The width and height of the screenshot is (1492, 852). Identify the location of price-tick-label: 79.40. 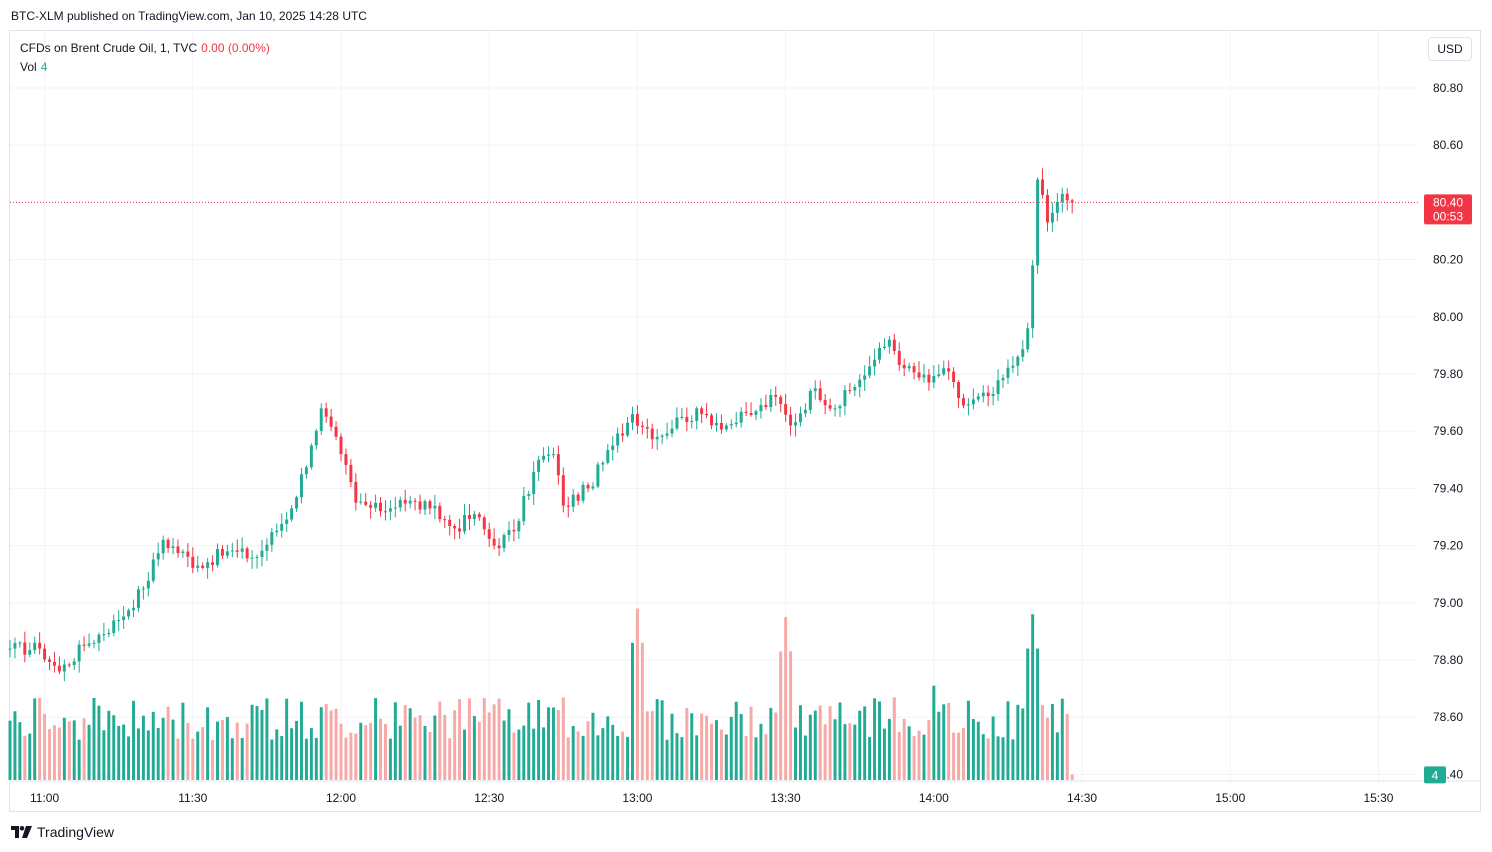
(1448, 488).